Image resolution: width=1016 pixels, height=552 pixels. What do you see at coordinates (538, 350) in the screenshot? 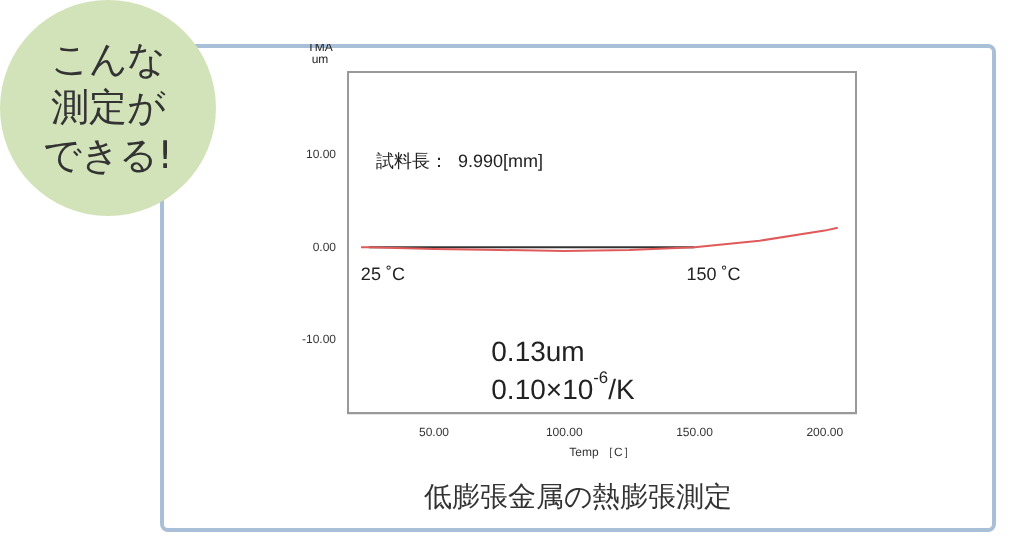
I see `annotation: 0.13um` at bounding box center [538, 350].